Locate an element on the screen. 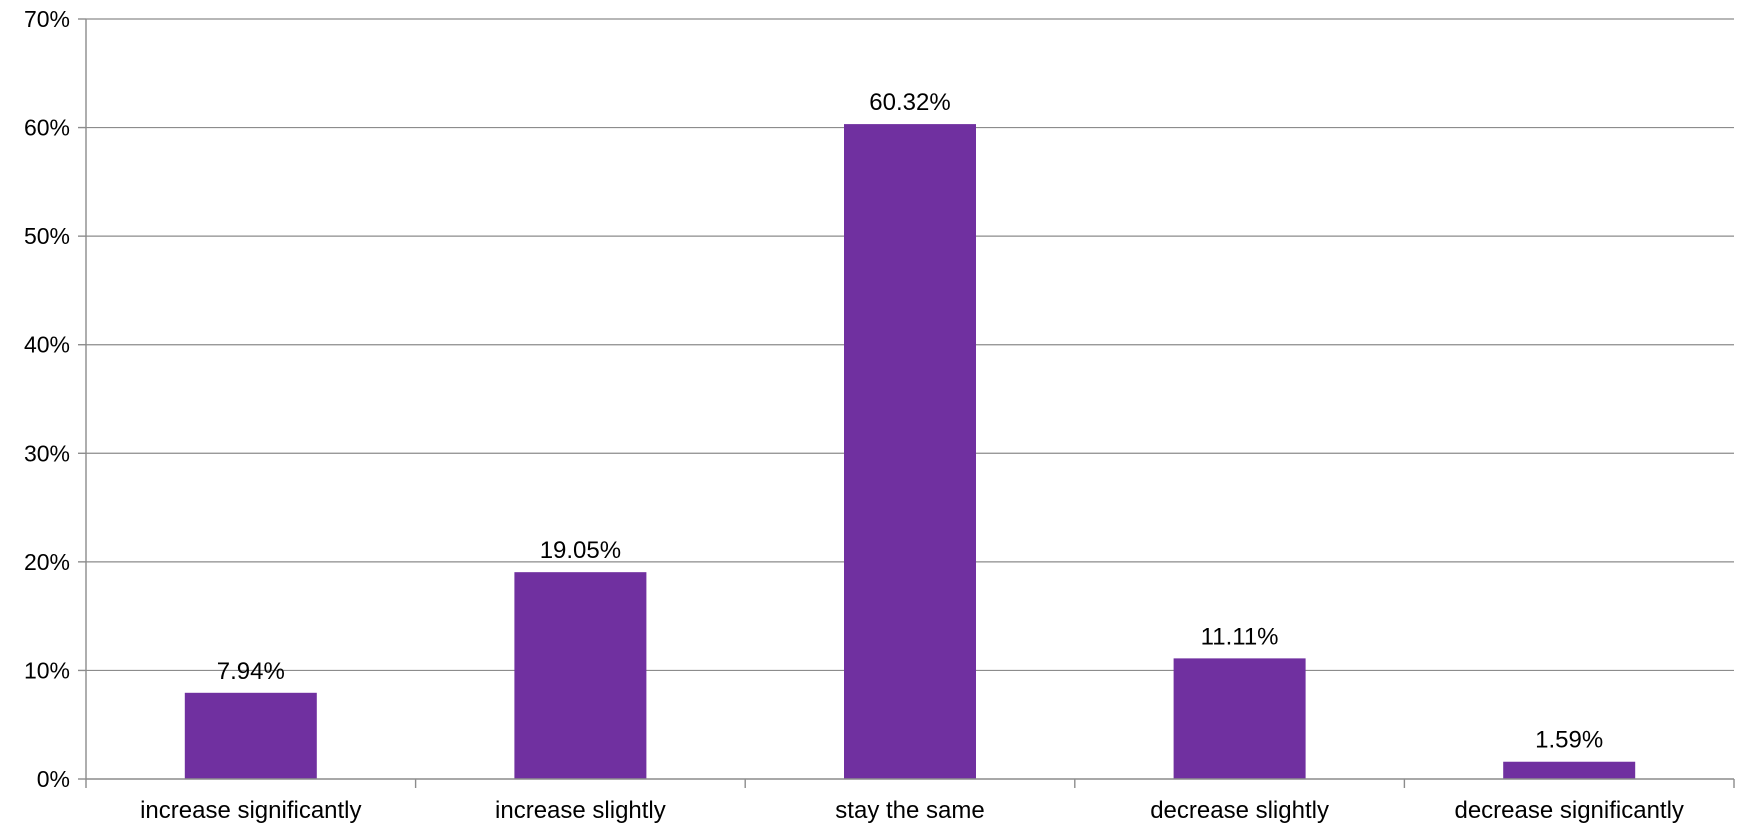 The height and width of the screenshot is (827, 1741). category-label: increase slightly is located at coordinates (580, 810).